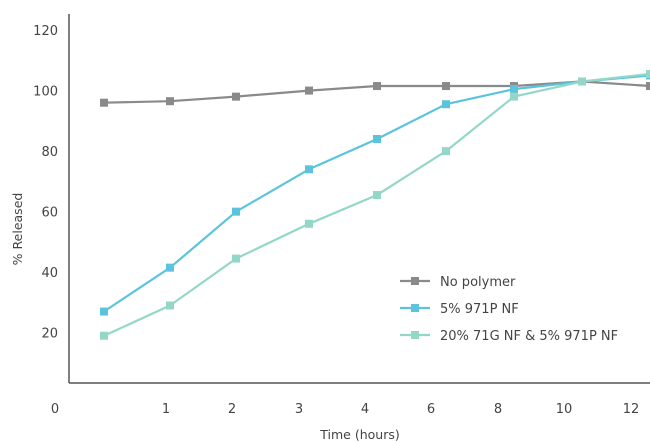  I want to click on x-tick-label: 10, so click(564, 409).